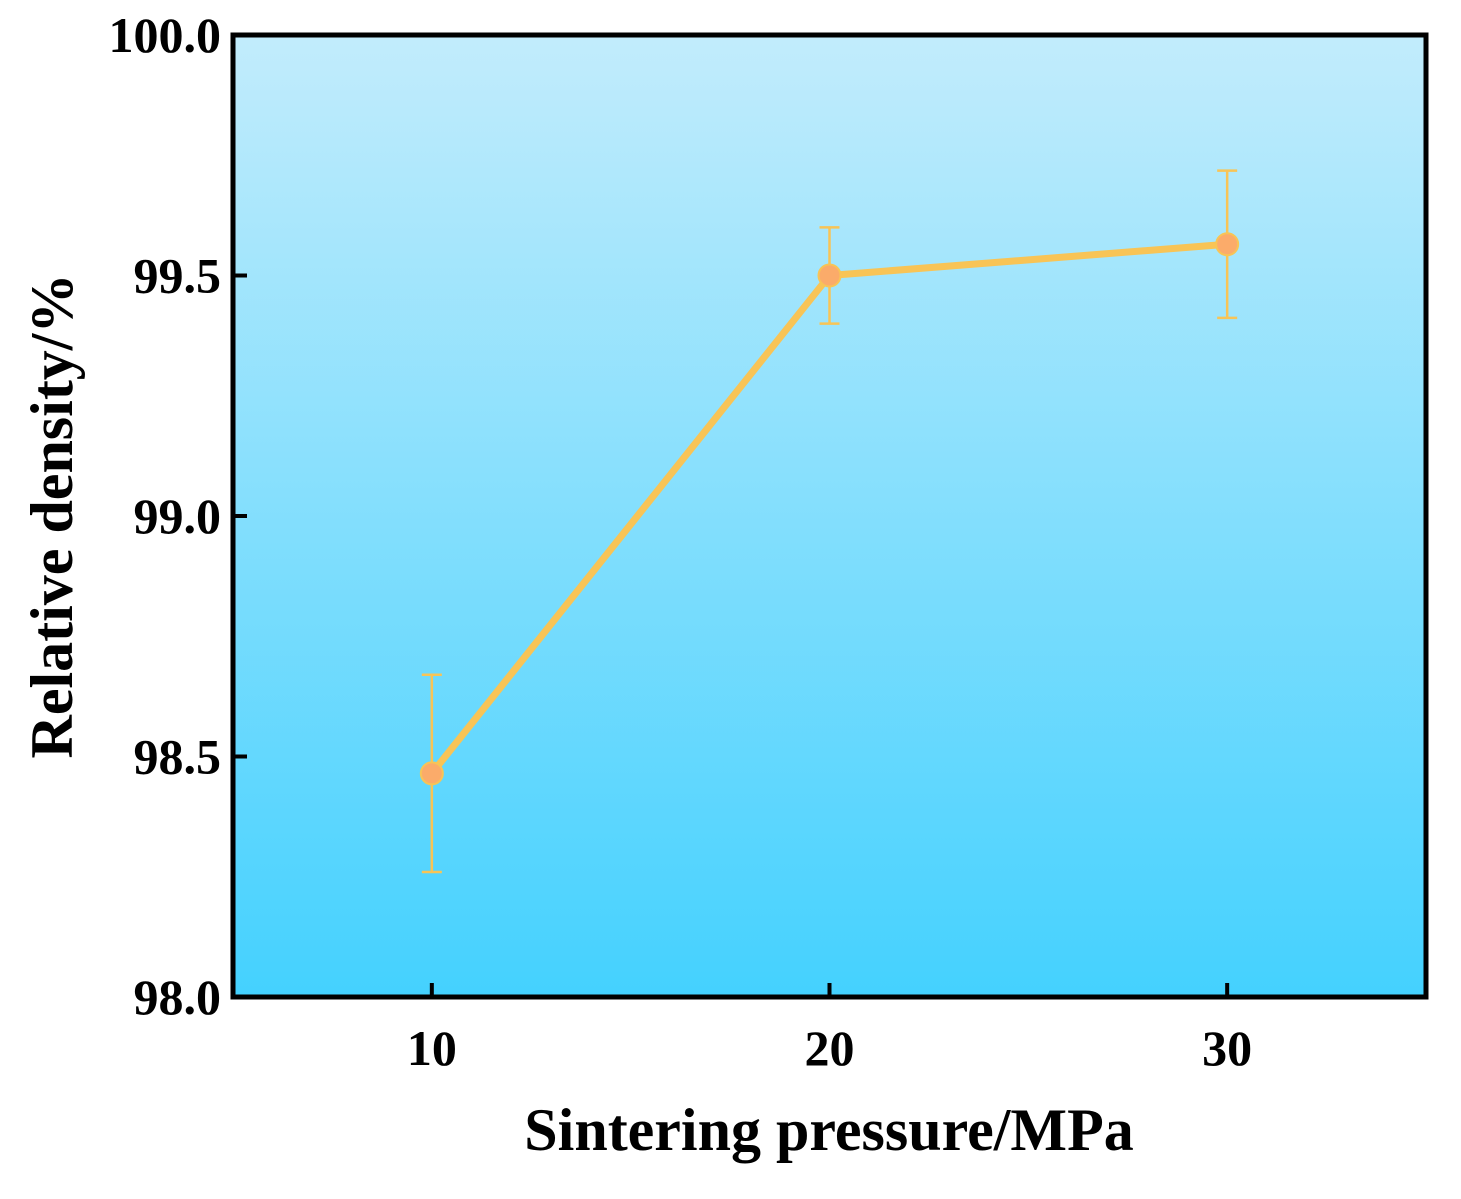  What do you see at coordinates (178, 276) in the screenshot?
I see `y-tick-label: 99.5` at bounding box center [178, 276].